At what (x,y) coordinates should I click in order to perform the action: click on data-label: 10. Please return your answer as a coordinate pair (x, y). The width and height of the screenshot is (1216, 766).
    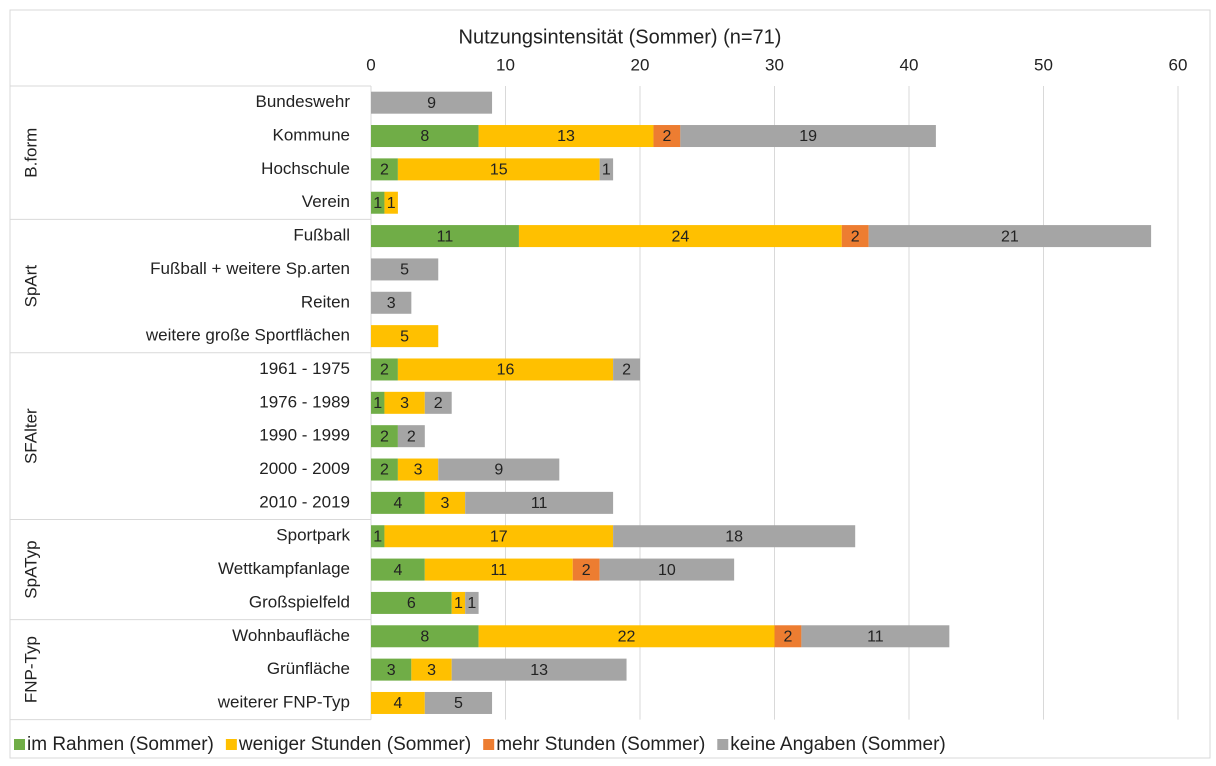
    Looking at the image, I should click on (667, 570).